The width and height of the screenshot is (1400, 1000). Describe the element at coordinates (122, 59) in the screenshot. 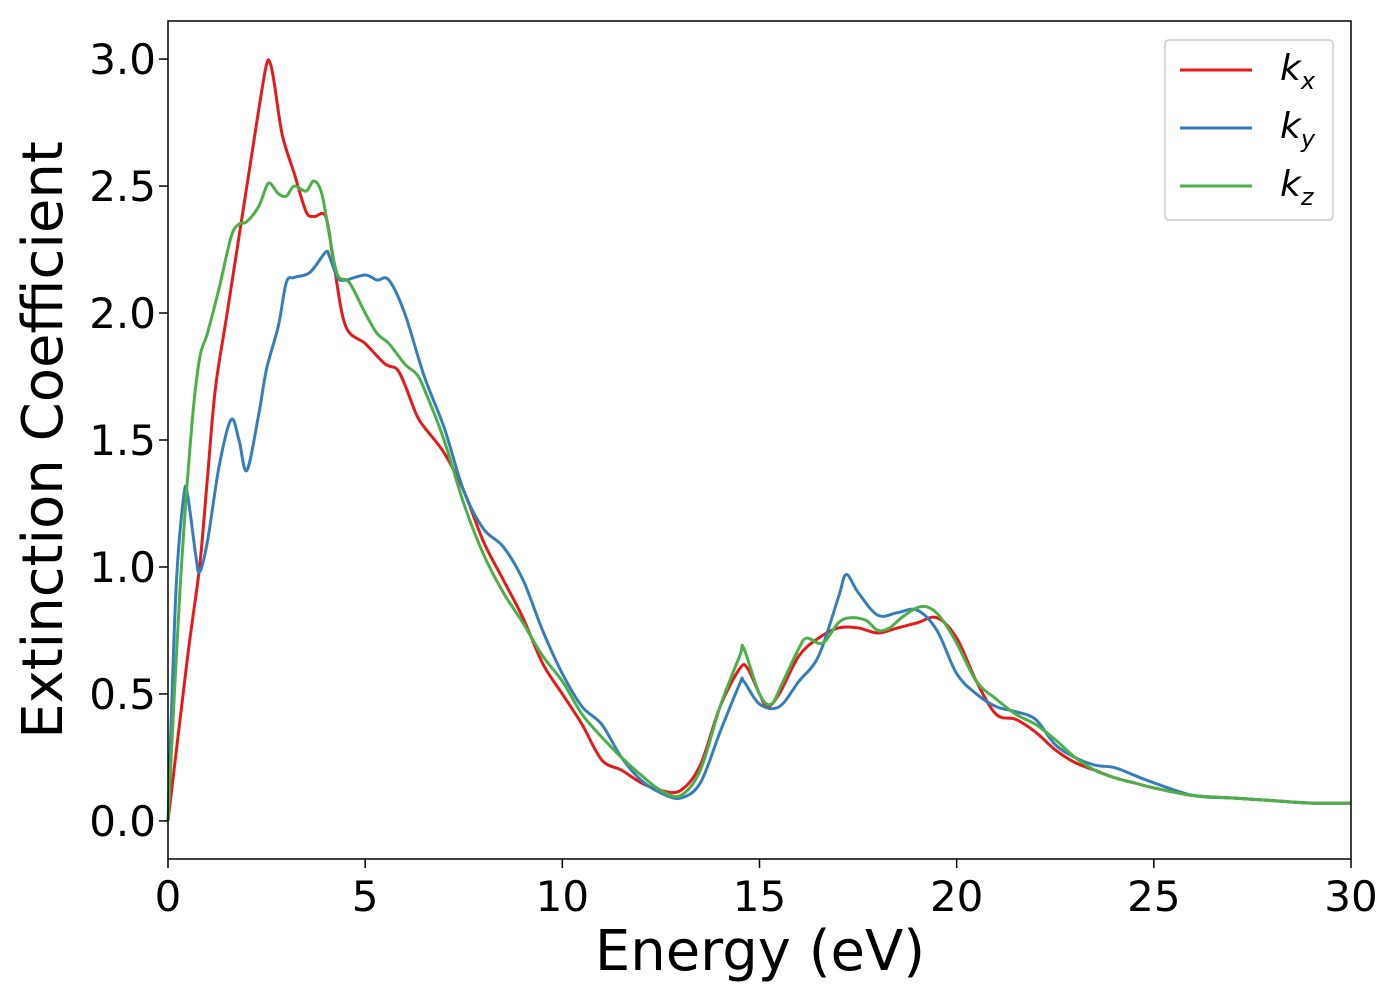

I see `y-tick-label: 3.0` at that location.